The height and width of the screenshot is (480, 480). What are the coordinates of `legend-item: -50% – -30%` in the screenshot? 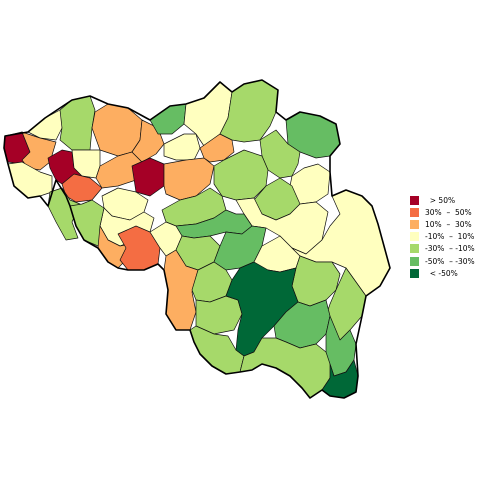 It's located at (442, 261).